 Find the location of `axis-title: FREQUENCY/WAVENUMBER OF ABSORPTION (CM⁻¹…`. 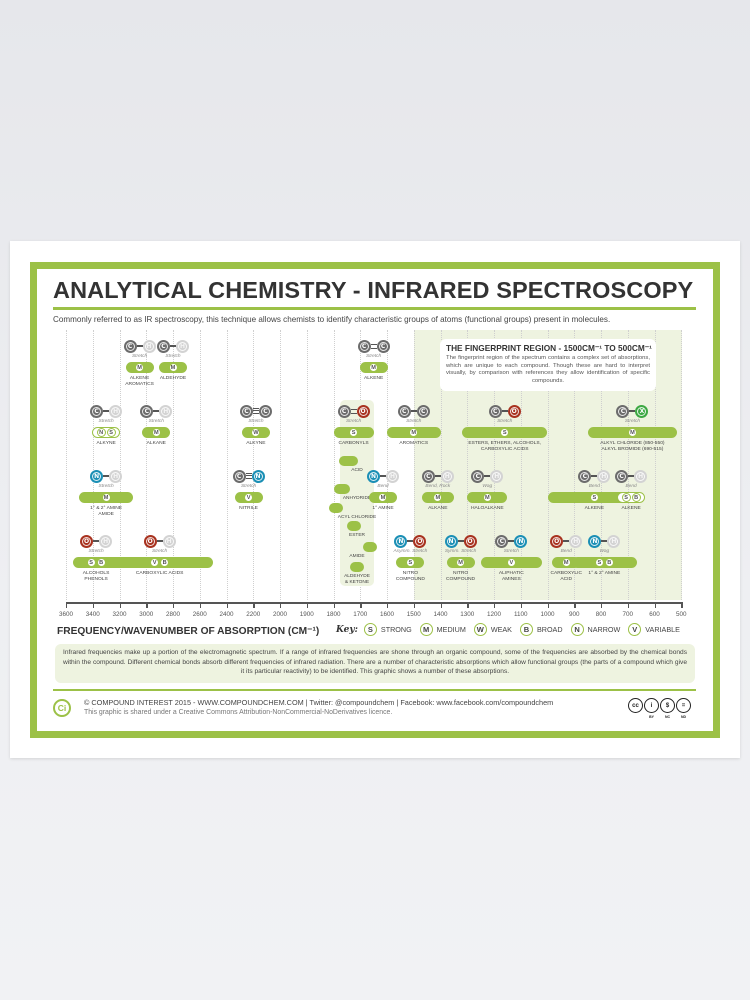

axis-title: FREQUENCY/WAVENUMBER OF ABSORPTION (CM⁻¹… is located at coordinates (188, 631).